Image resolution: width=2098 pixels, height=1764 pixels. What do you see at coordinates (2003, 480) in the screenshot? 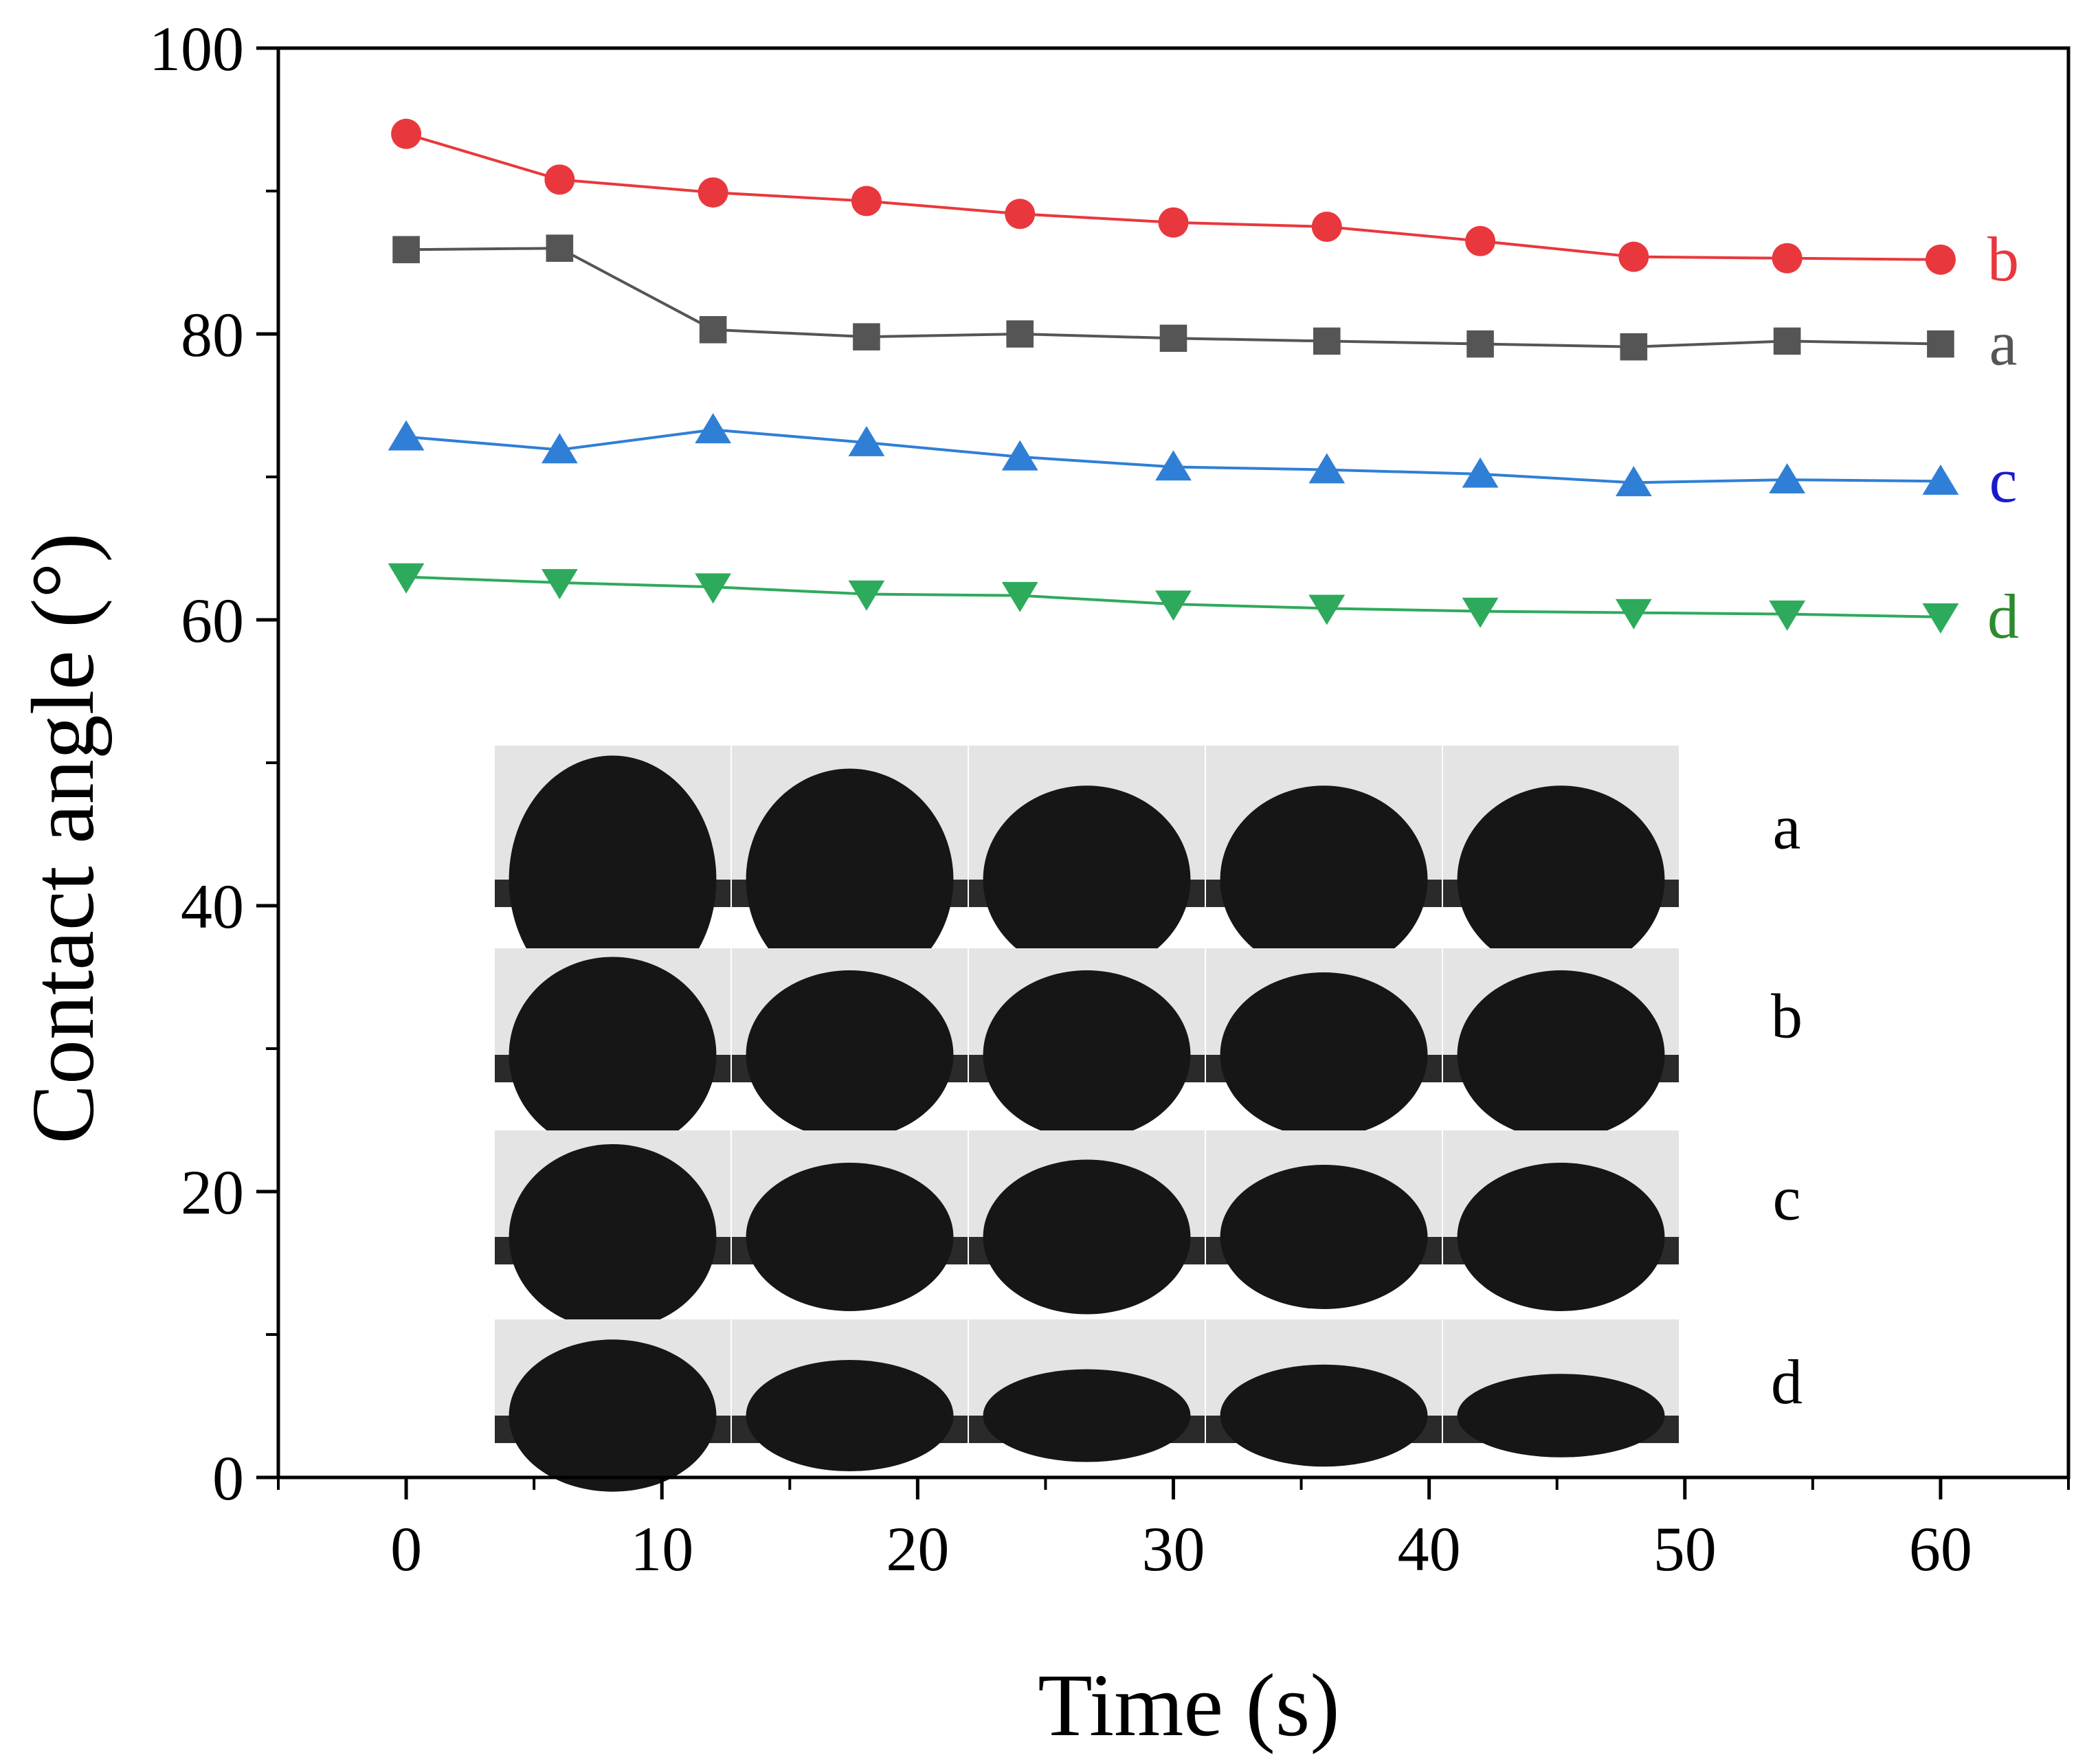
I see `series-end-label: c` at bounding box center [2003, 480].